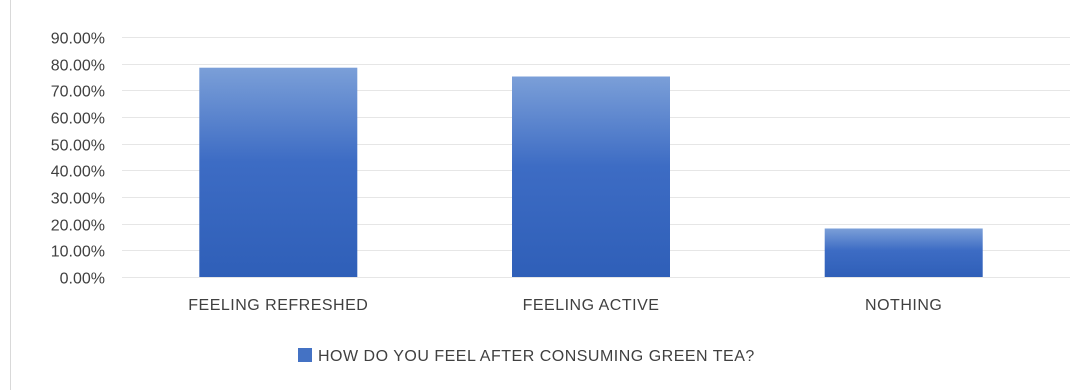 The image size is (1070, 390). Describe the element at coordinates (78, 119) in the screenshot. I see `y-tick-label: 60.00%` at that location.